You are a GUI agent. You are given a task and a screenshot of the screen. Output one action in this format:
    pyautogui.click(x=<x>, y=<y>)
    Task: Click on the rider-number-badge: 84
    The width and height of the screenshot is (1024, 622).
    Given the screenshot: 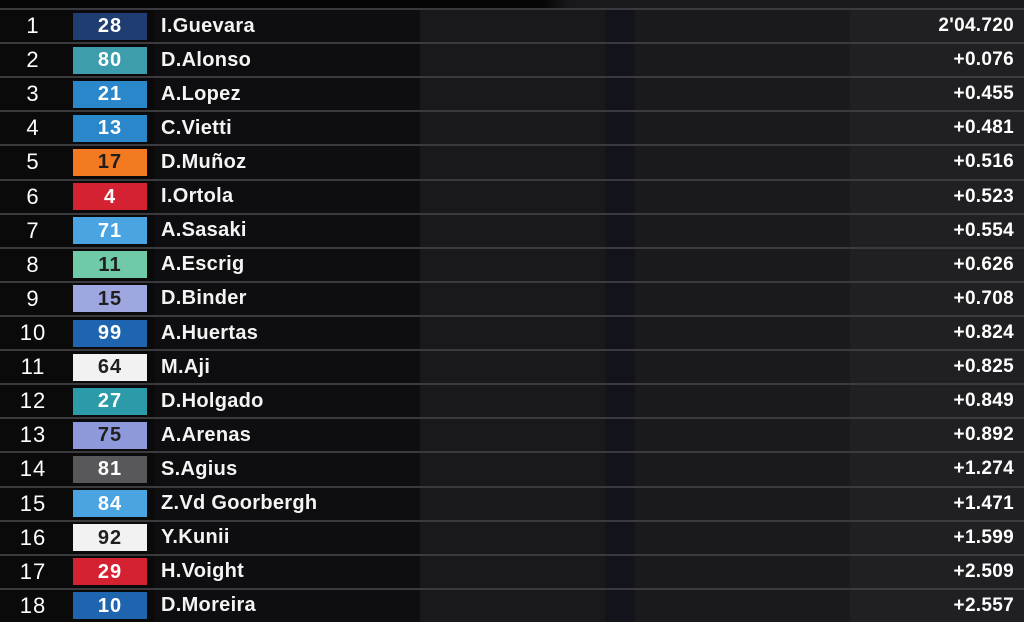 What is the action you would take?
    pyautogui.click(x=110, y=504)
    